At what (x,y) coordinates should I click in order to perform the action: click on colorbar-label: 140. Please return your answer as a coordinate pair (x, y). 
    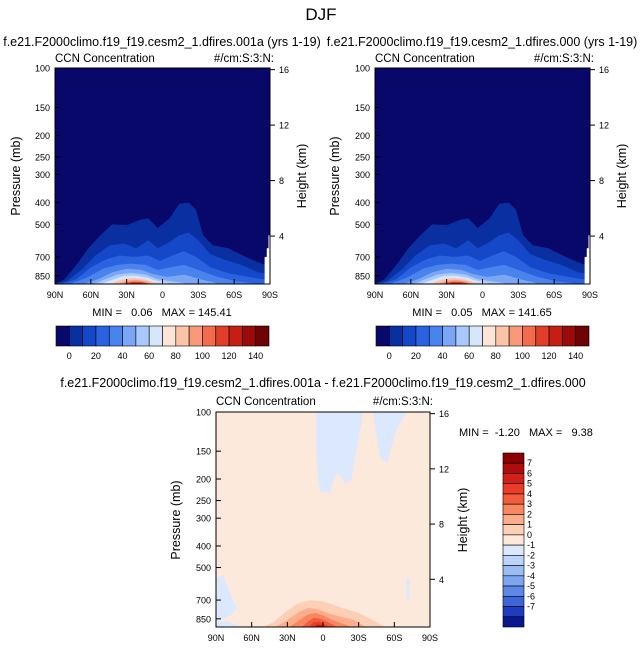
    Looking at the image, I should click on (255, 356).